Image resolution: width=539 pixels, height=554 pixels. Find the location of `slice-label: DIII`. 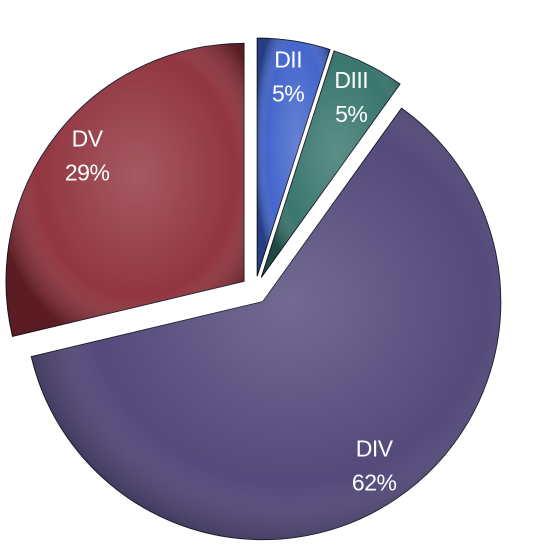

slice-label: DIII is located at coordinates (351, 80).